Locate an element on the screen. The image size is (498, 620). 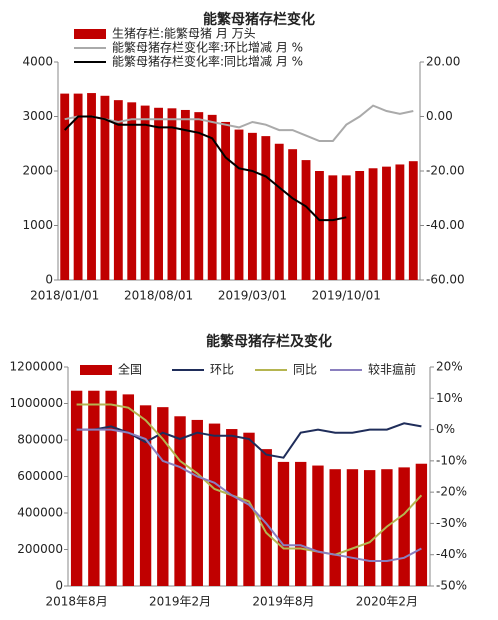
legend-label: 同比 is located at coordinates (305, 370).